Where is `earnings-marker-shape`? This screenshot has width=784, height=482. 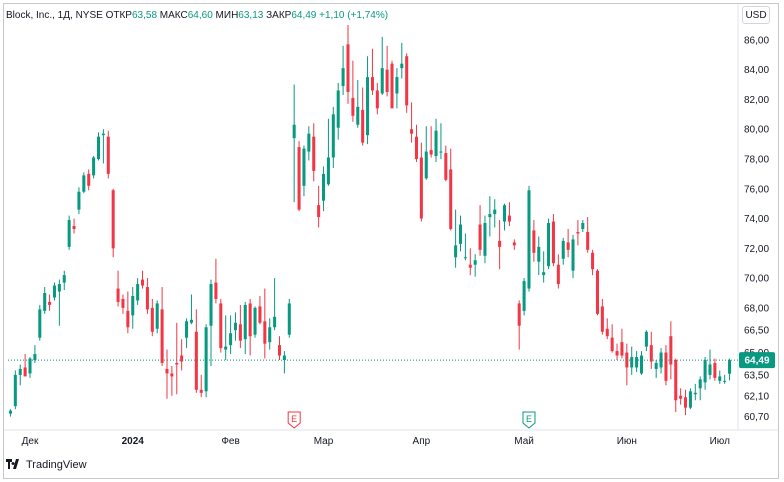
earnings-marker-shape is located at coordinates (529, 420).